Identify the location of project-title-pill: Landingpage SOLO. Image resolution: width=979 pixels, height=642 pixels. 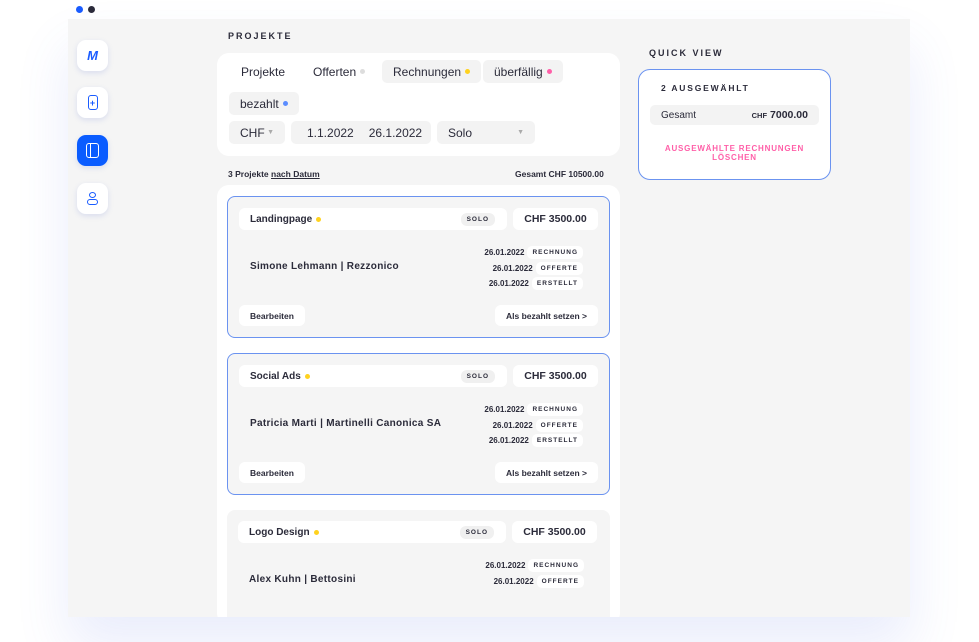
(373, 219).